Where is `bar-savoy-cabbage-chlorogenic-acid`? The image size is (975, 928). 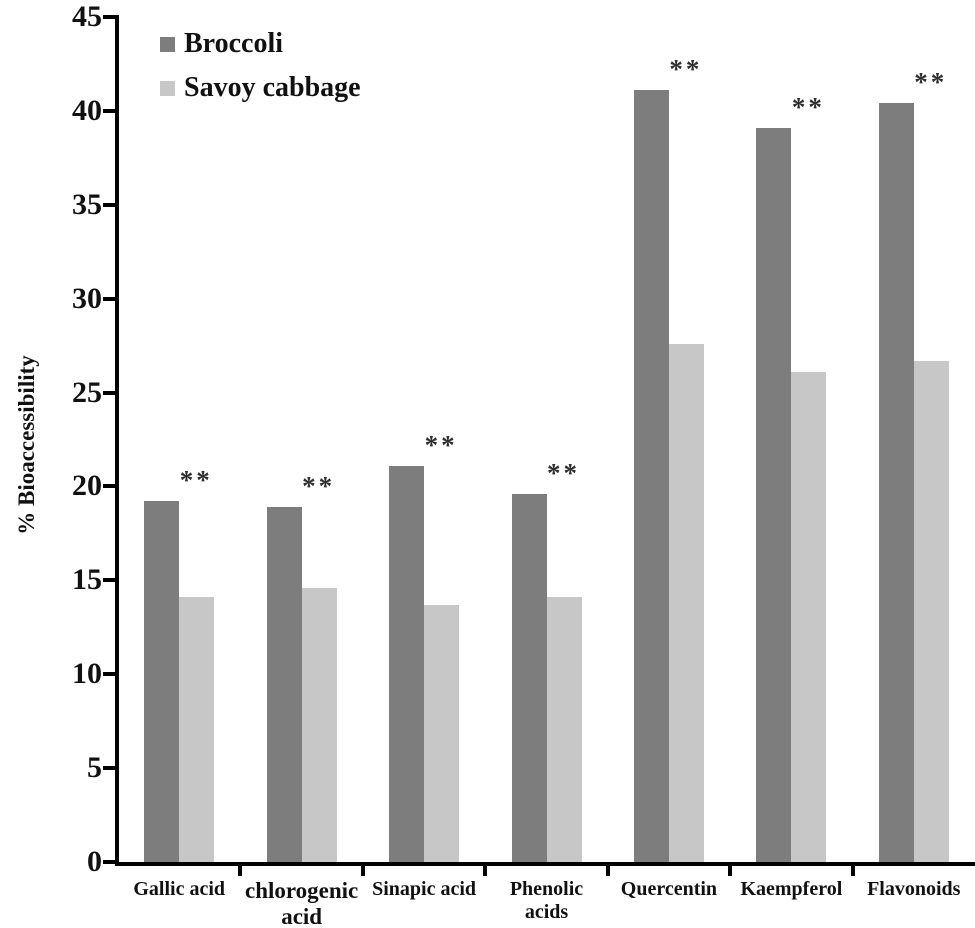
bar-savoy-cabbage-chlorogenic-acid is located at coordinates (319, 724).